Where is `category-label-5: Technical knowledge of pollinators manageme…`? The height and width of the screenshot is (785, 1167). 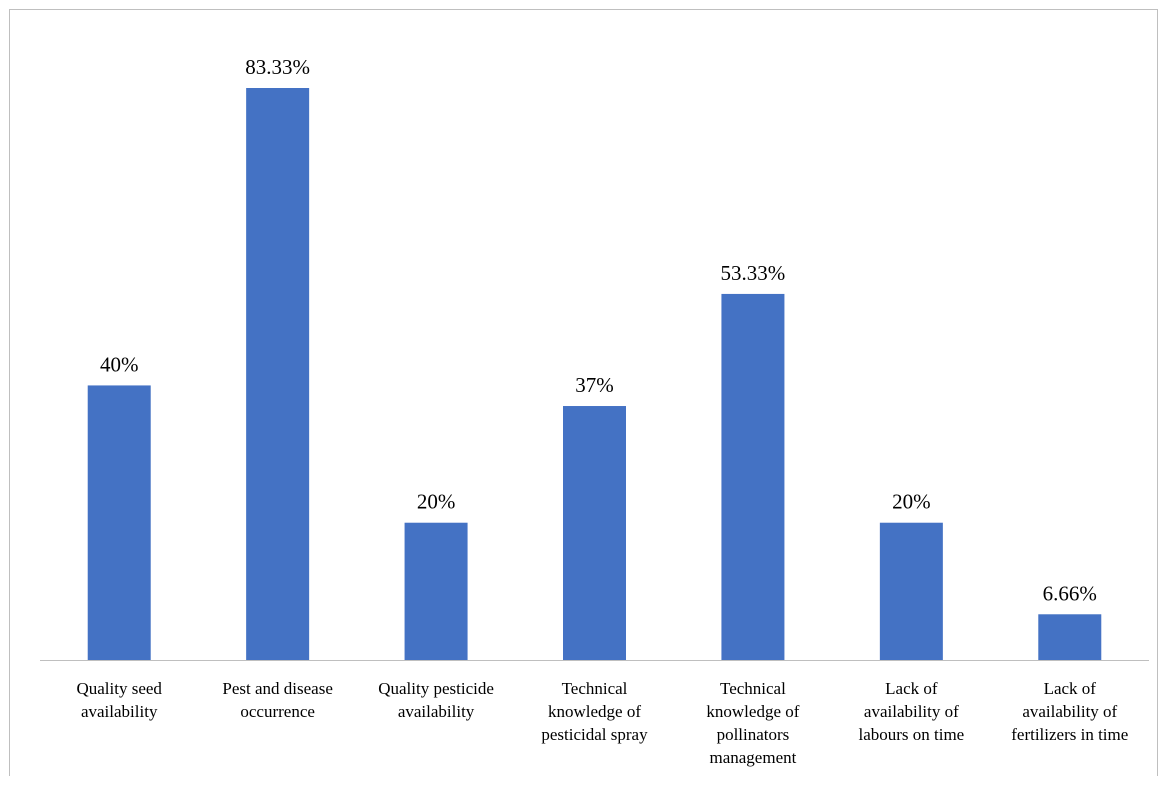
category-label-5: Technical knowledge of pollinators manageme… is located at coordinates (752, 723).